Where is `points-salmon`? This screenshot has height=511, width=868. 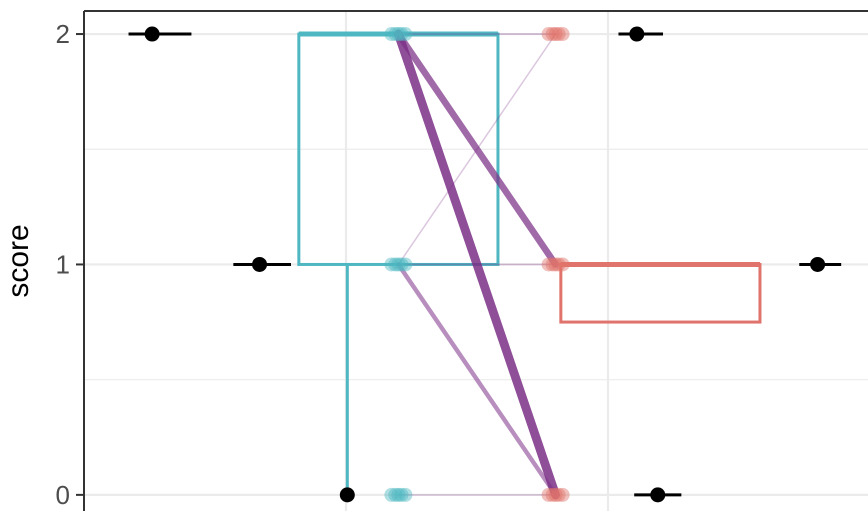
points-salmon is located at coordinates (555, 264).